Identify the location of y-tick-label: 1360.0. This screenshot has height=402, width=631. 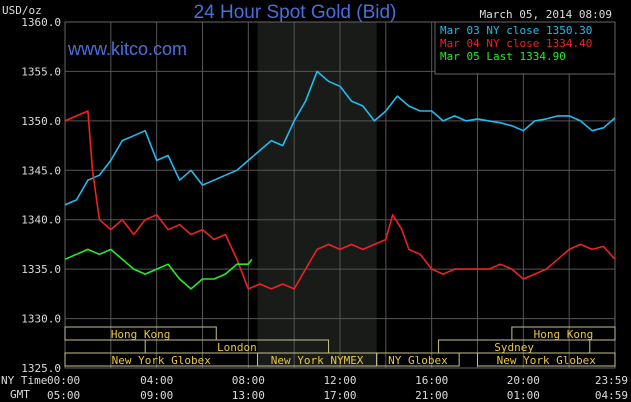
(41, 22).